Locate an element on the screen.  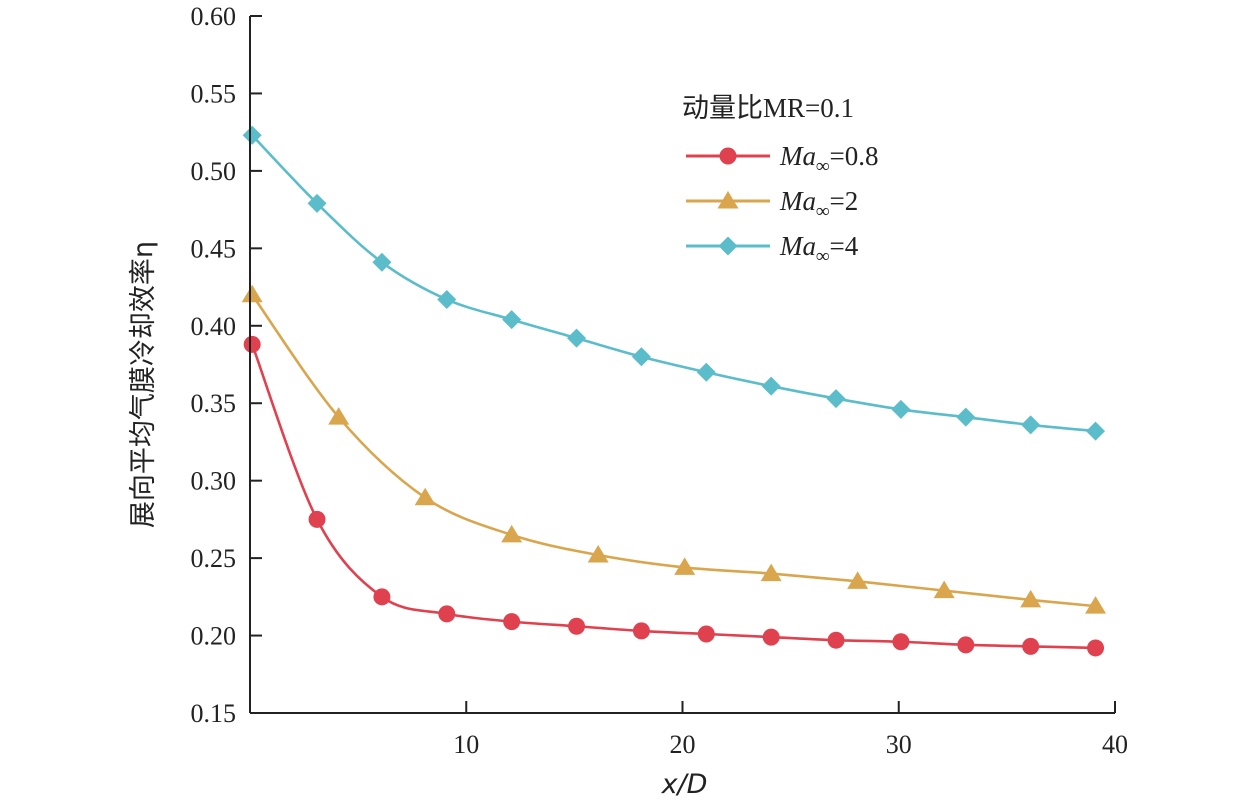
y-tick-label: 0.15 is located at coordinates (214, 713).